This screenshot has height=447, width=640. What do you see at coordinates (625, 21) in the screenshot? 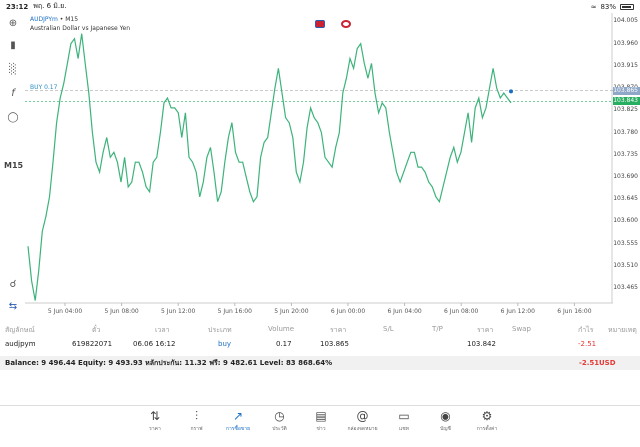
I see `price-tick-label: 104.005` at bounding box center [625, 21].